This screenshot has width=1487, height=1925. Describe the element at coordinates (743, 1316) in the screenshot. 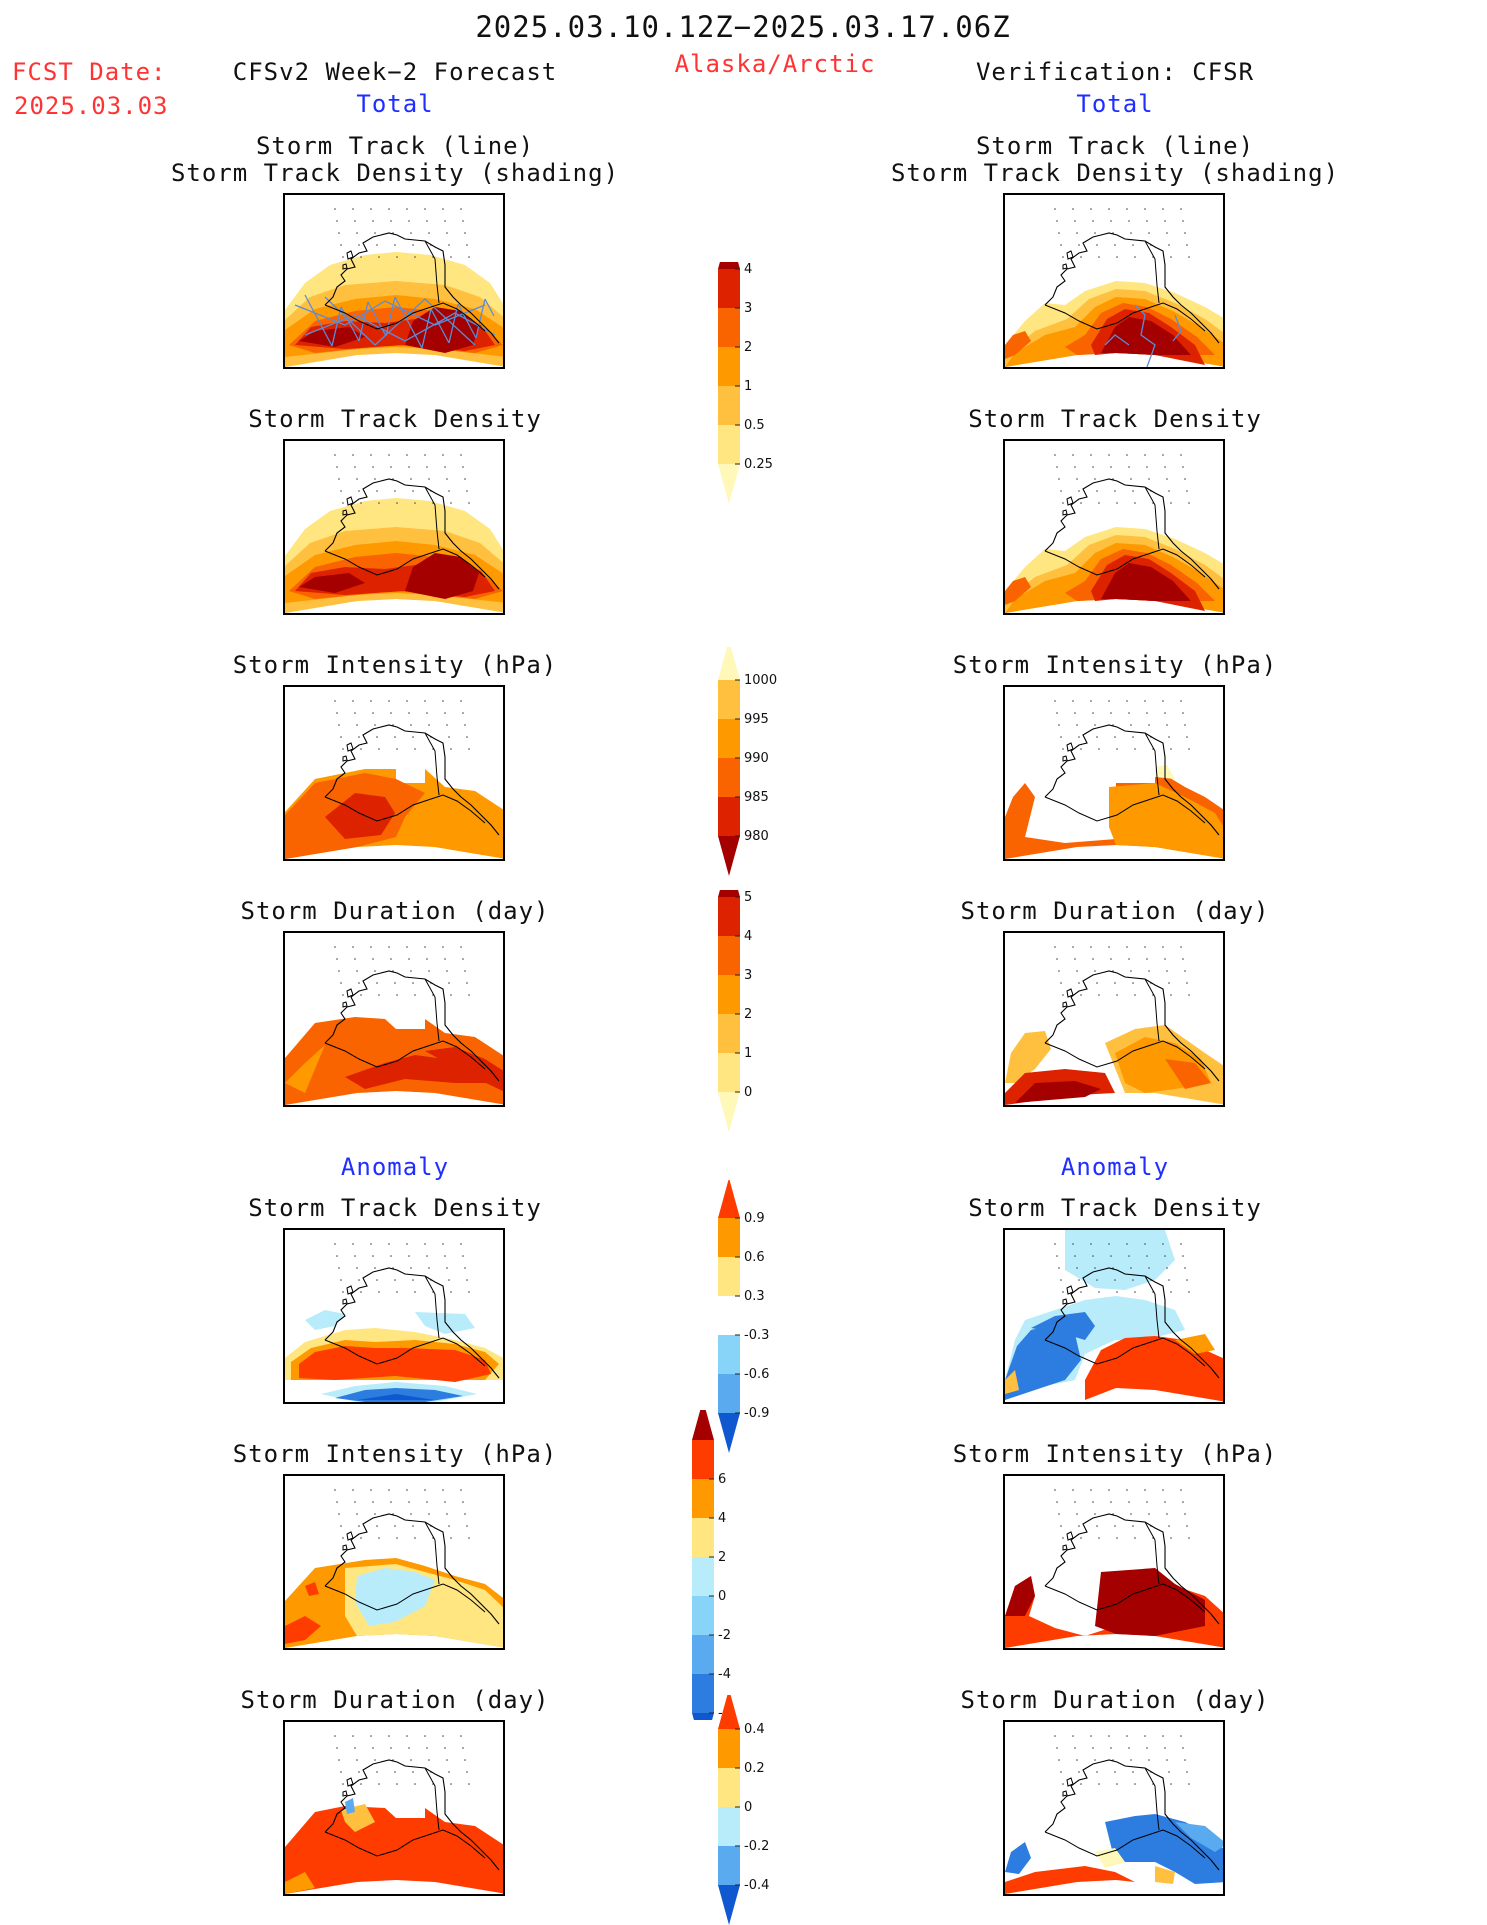

I see `colorbar-density-anomaly: -0.9 -0.6 -0.3 0.3 0.6 0.9` at that location.